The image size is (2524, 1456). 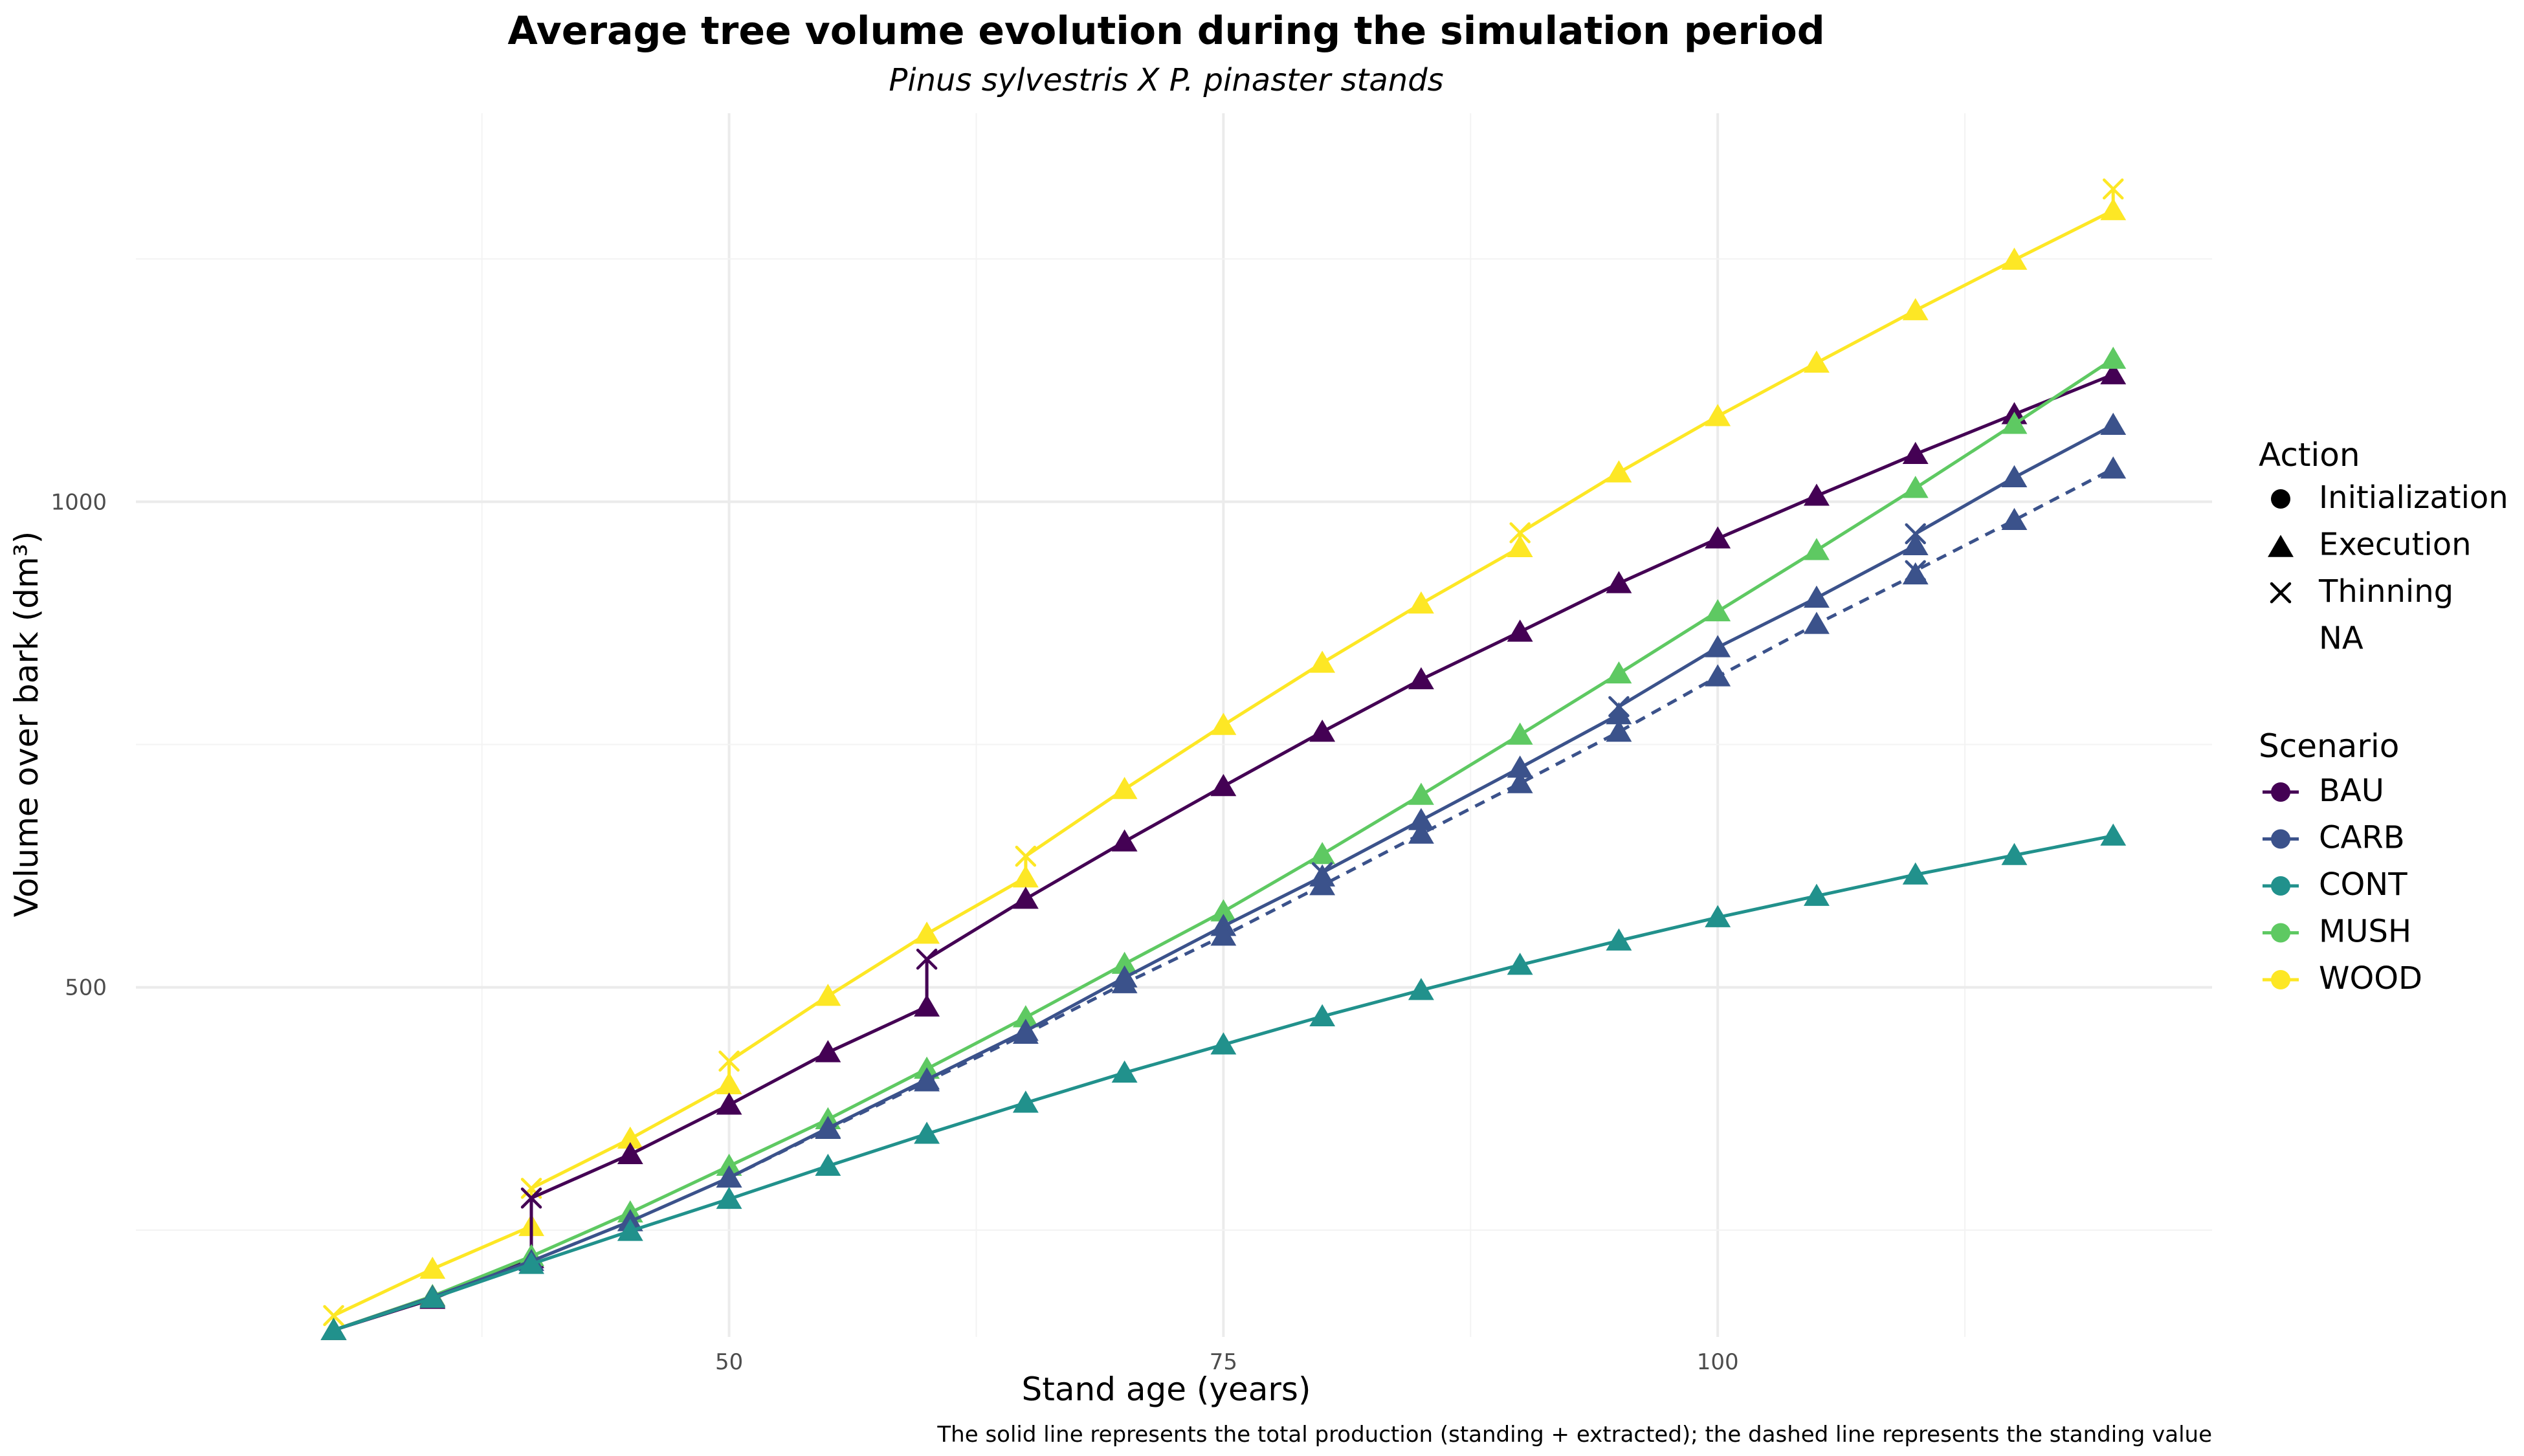 I want to click on legend-action-item: Thinning, so click(x=2361, y=591).